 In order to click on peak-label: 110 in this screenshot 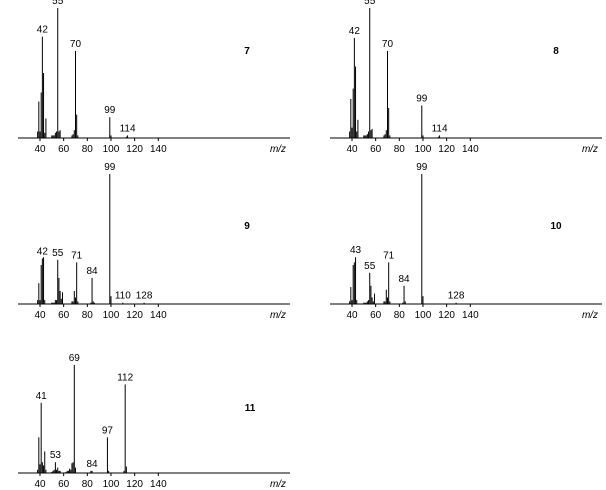, I will do `click(123, 296)`.